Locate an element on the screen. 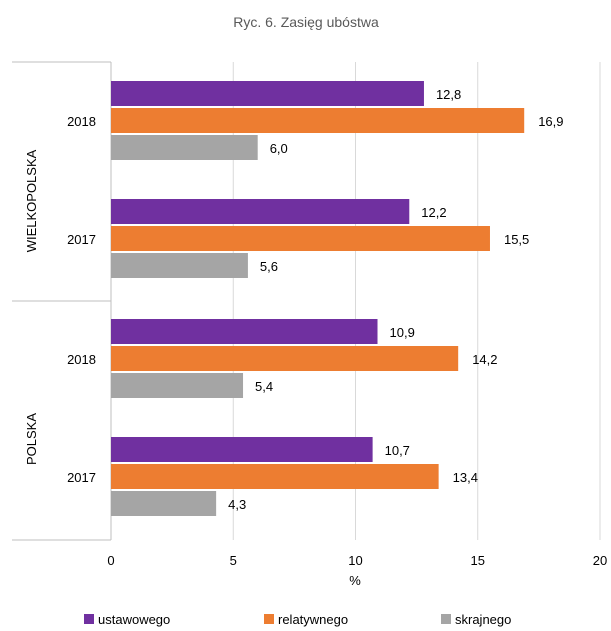  data-label: 5,6 is located at coordinates (269, 266).